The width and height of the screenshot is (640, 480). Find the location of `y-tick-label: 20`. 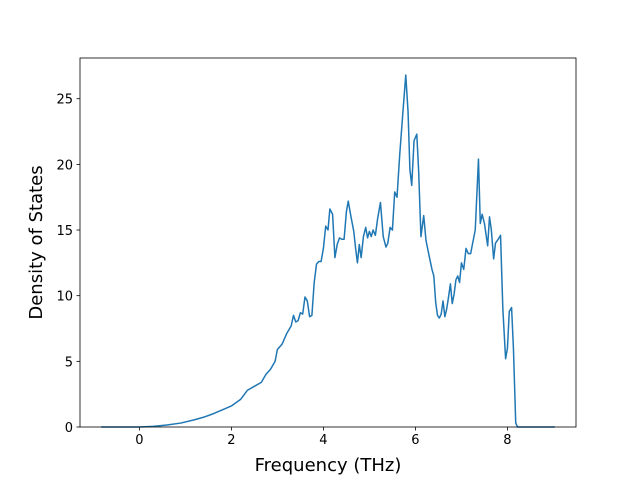

y-tick-label: 20 is located at coordinates (64, 165).